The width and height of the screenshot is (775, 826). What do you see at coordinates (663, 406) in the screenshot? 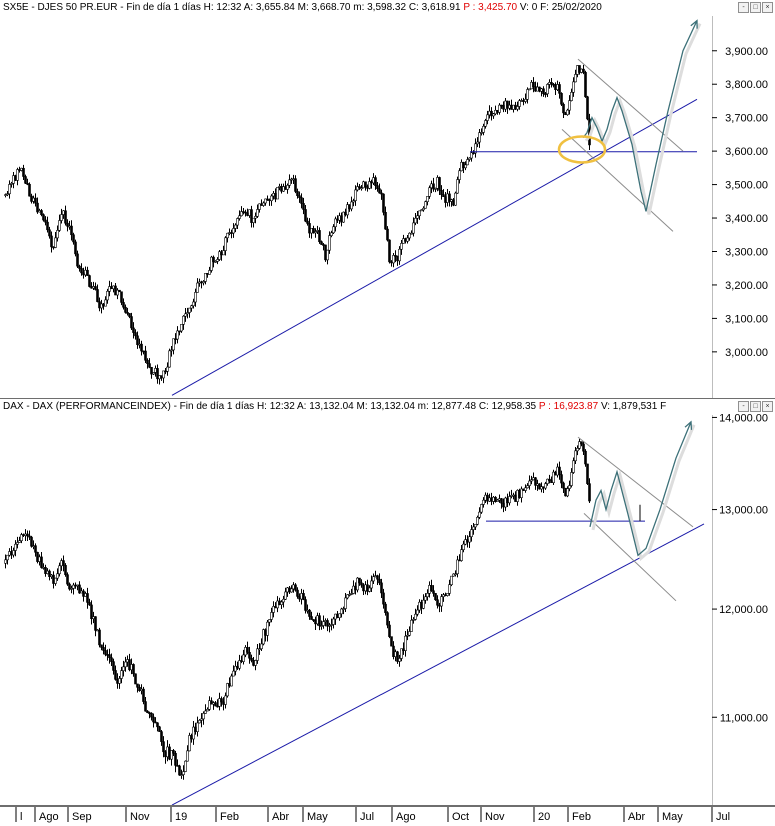
I see `dax-header-f: F` at bounding box center [663, 406].